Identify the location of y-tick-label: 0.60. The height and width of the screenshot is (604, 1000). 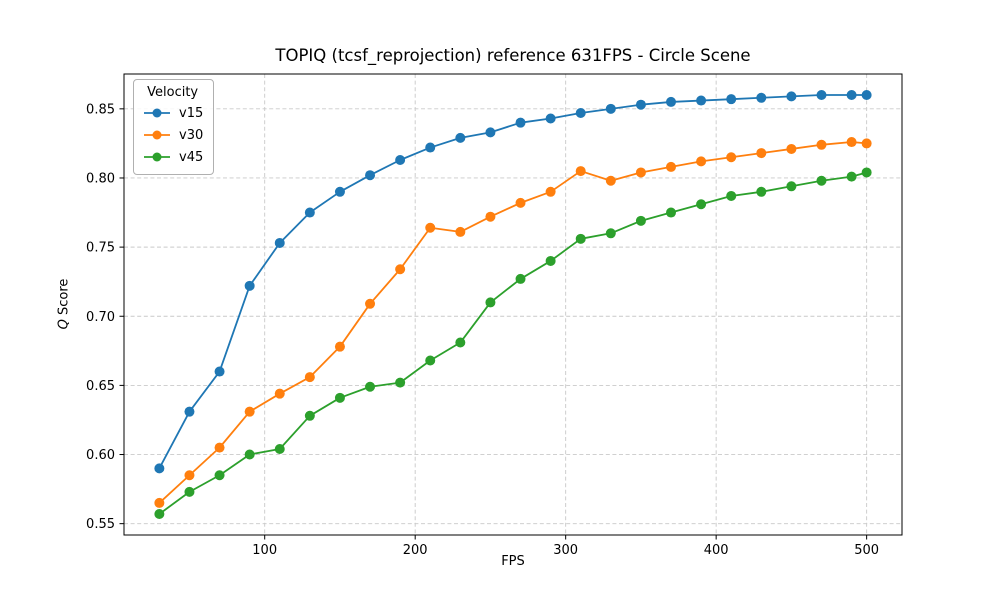
(100, 455).